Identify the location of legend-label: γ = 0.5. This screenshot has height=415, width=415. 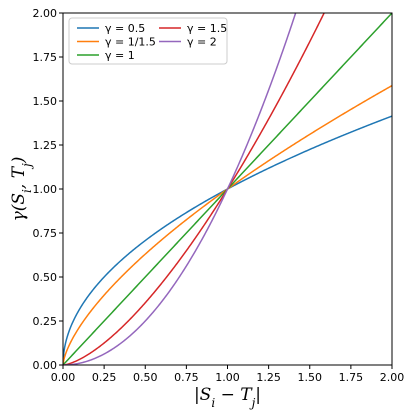
(125, 28).